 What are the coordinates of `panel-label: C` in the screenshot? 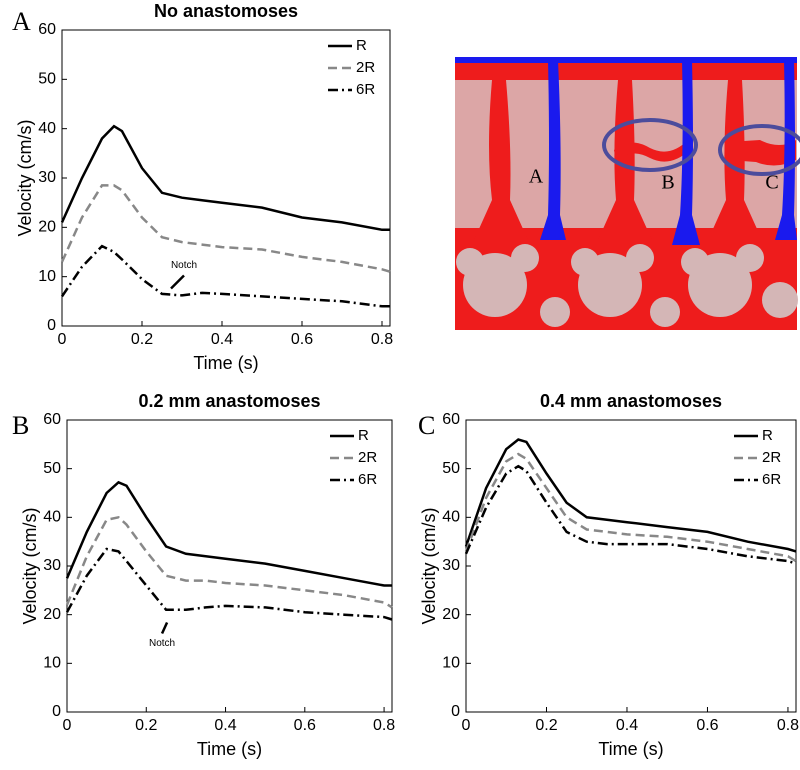 It's located at (426, 425).